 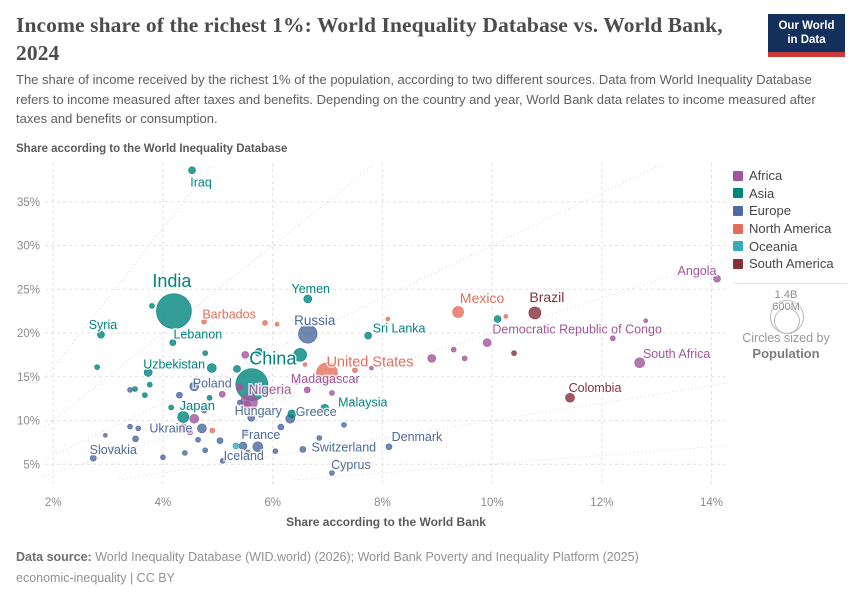 I want to click on footer-license-line: economic-inequality | CC BY, so click(x=95, y=577).